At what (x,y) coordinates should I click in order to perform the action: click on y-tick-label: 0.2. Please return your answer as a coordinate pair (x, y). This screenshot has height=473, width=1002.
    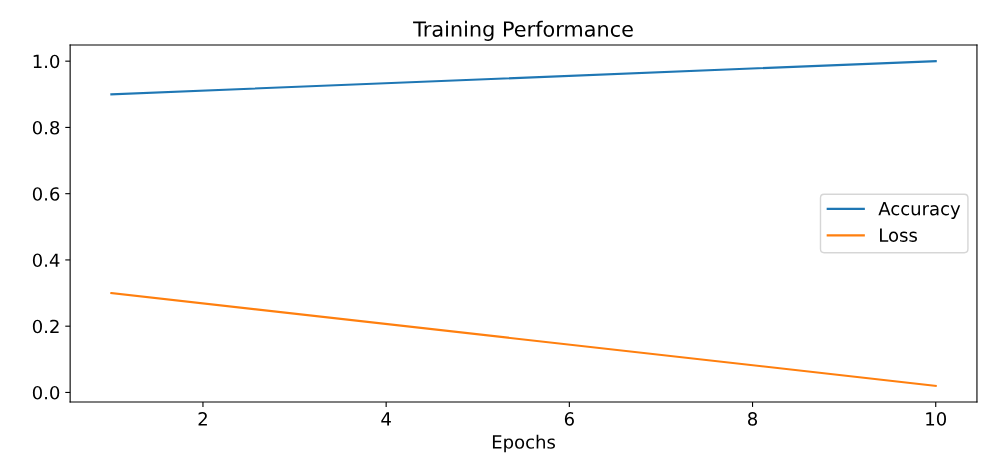
    Looking at the image, I should click on (45, 326).